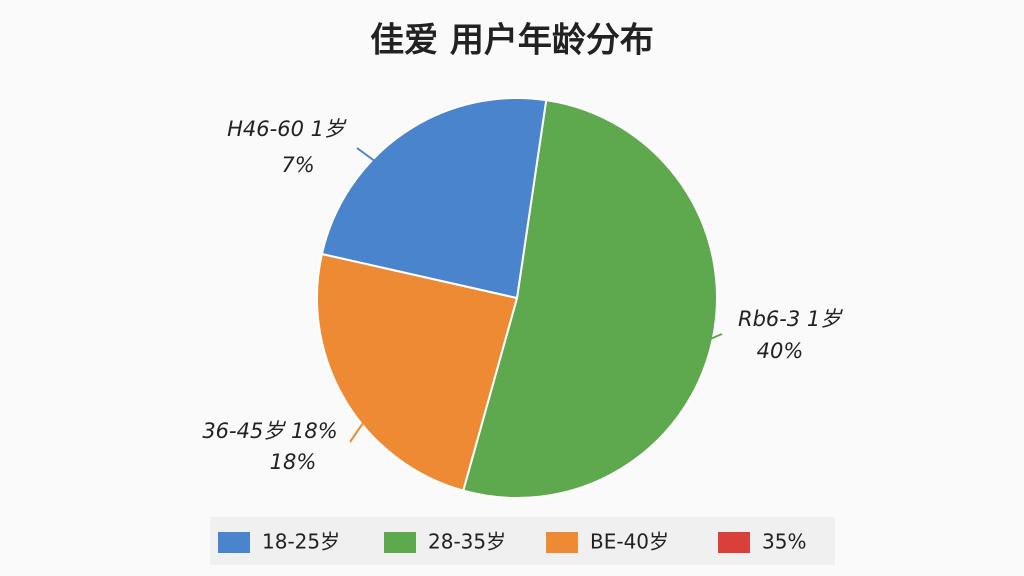 The width and height of the screenshot is (1024, 576). What do you see at coordinates (287, 129) in the screenshot?
I see `slice-label: Н46-60 1岁` at bounding box center [287, 129].